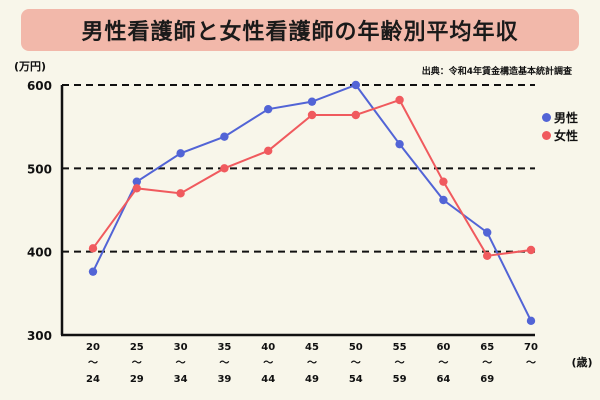  I want to click on svg-text: 45, so click(312, 347).